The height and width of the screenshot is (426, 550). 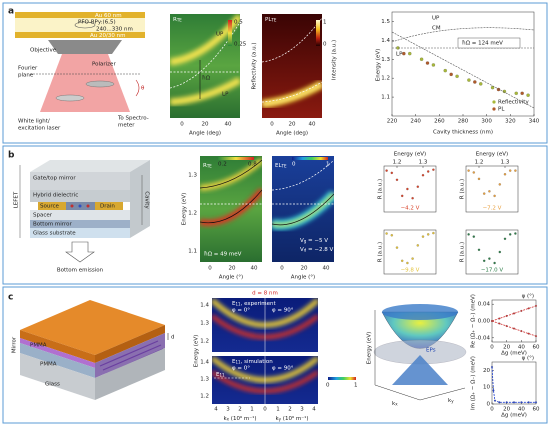 I want to click on setup-schematic, so click(x=80, y=62).